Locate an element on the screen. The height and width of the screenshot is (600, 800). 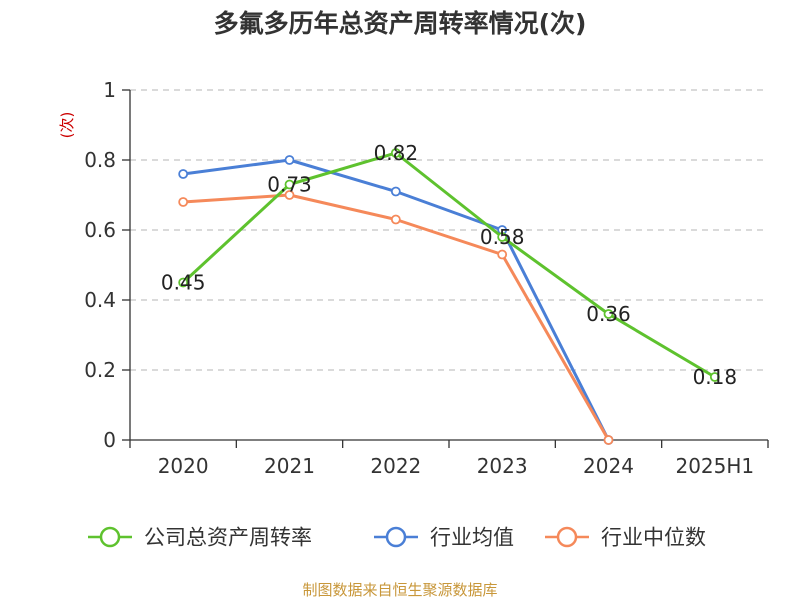
x-tick-label: 2020 is located at coordinates (183, 466).